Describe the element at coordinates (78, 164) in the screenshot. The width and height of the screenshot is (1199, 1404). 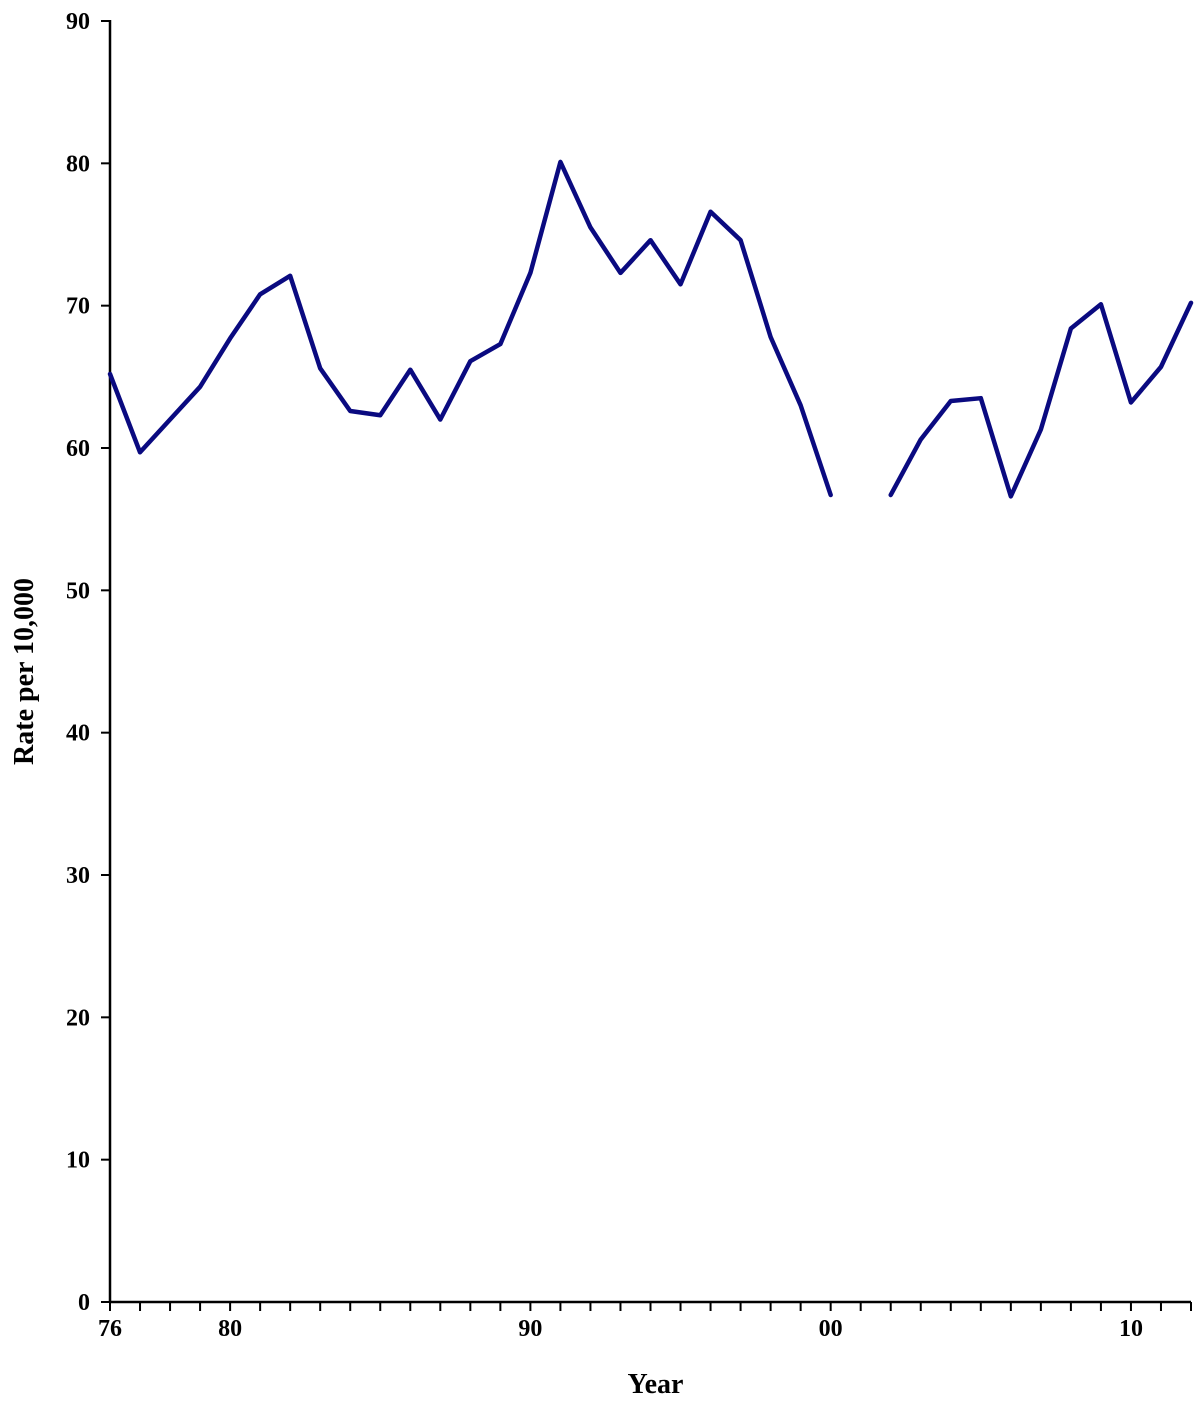
I see `y-tick-label: 80` at that location.